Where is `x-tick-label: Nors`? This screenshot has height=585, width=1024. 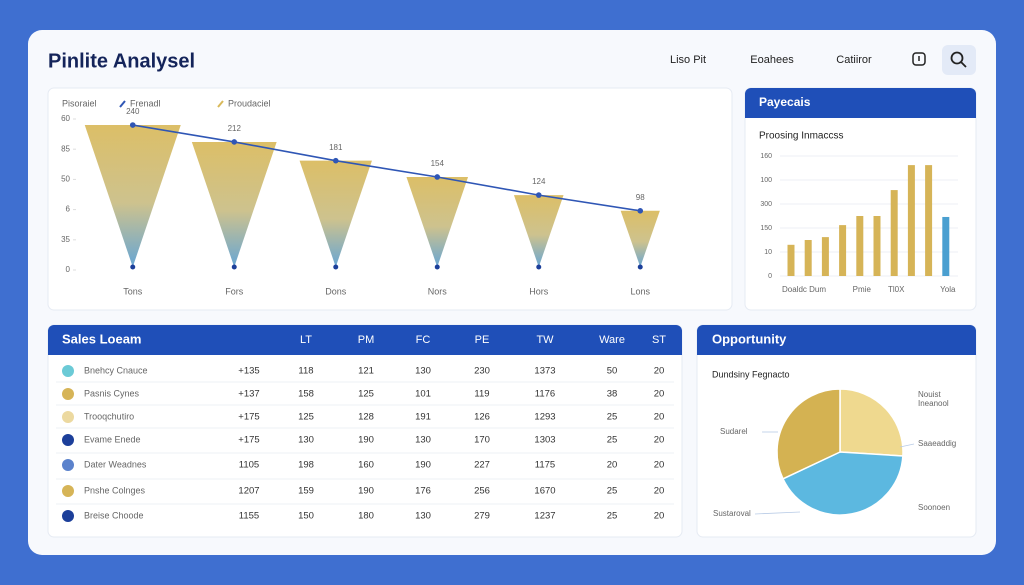 x-tick-label: Nors is located at coordinates (438, 291).